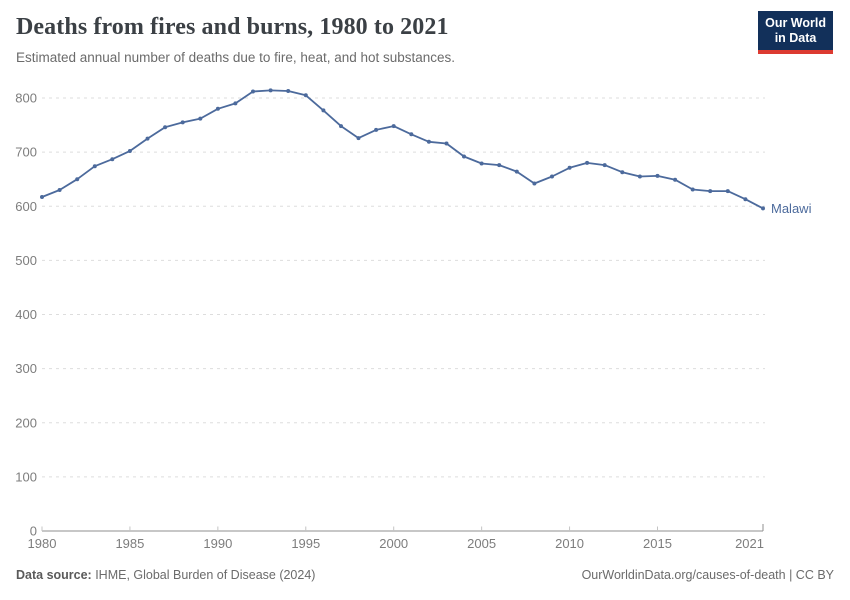  What do you see at coordinates (795, 38) in the screenshot?
I see `owid-logo-line2: in Data` at bounding box center [795, 38].